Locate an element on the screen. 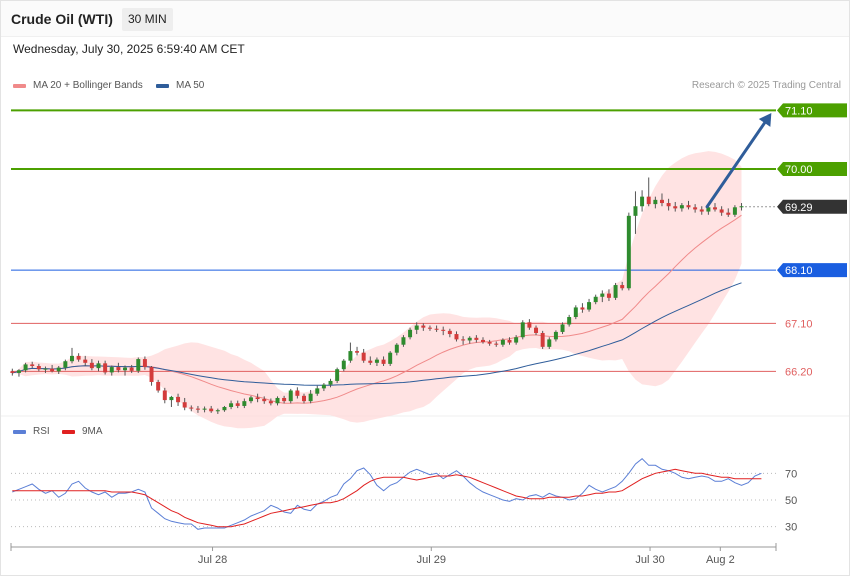 The width and height of the screenshot is (850, 576). rsi-line-rsi is located at coordinates (387, 494).